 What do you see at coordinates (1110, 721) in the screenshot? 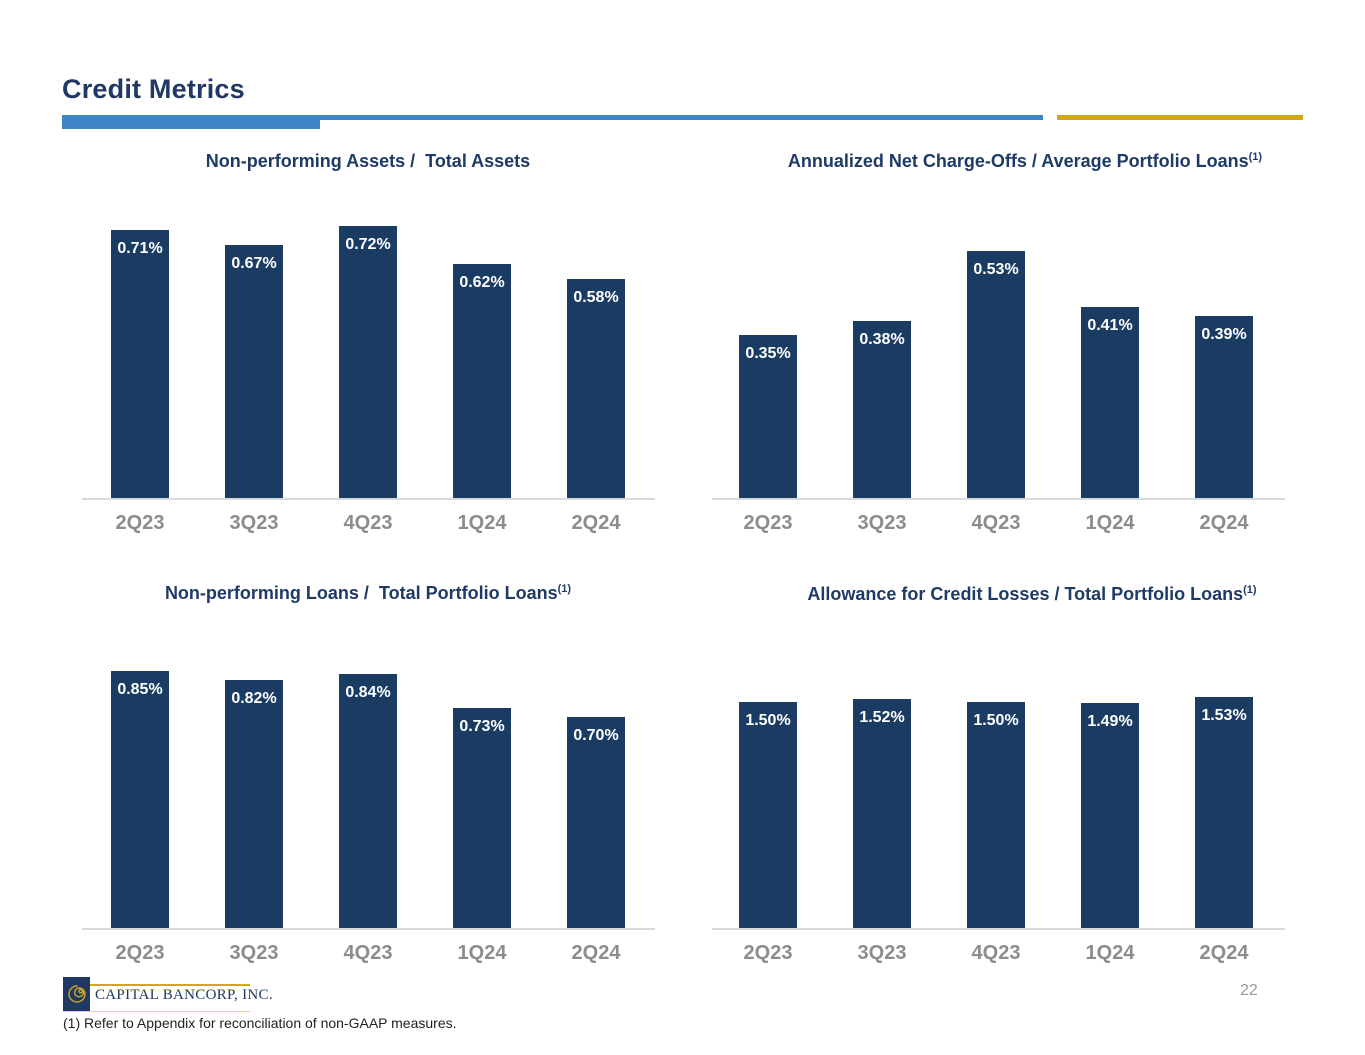
I see `bar-value-label: 1.49%` at bounding box center [1110, 721].